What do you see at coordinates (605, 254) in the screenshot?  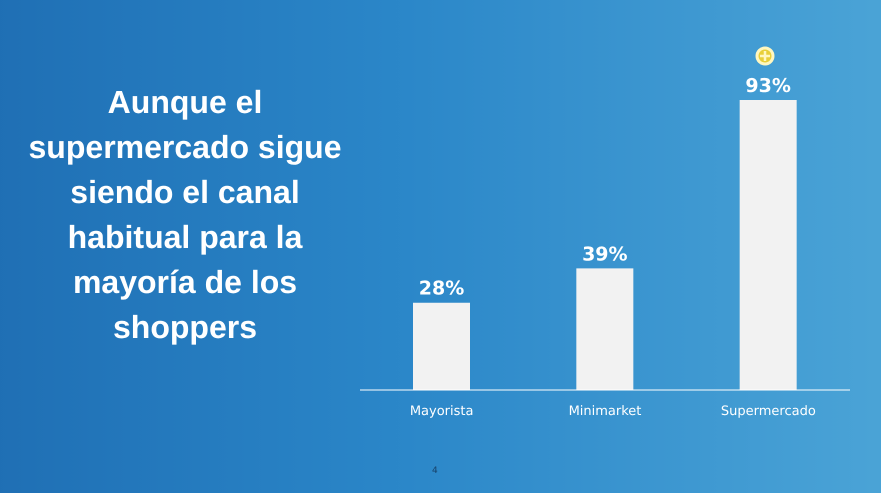 I see `data-label: 39%` at bounding box center [605, 254].